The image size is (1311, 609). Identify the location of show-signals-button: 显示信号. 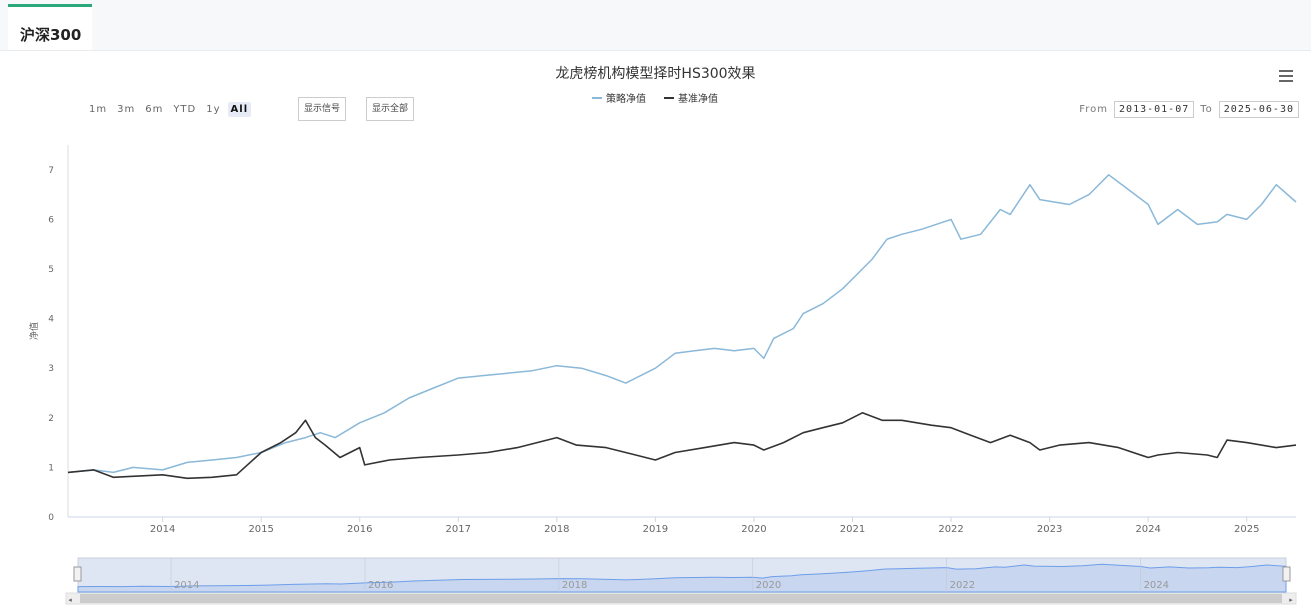
(322, 109).